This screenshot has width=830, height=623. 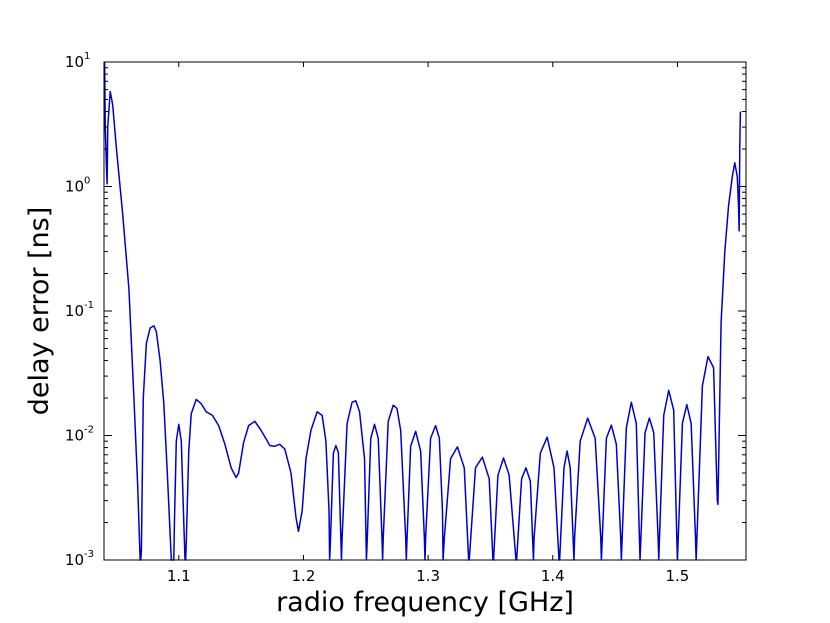 What do you see at coordinates (425, 602) in the screenshot?
I see `x-axis-label: radio frequency [GHz]` at bounding box center [425, 602].